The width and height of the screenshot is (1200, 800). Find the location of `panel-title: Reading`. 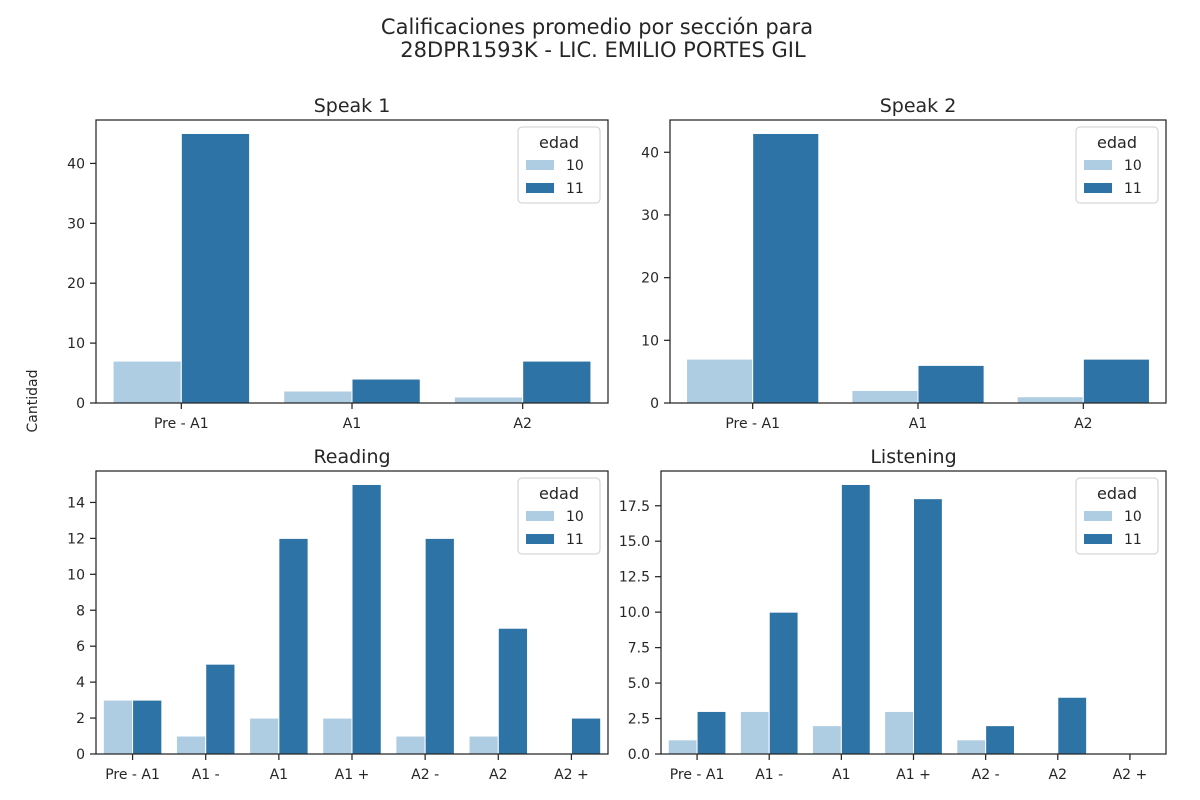

panel-title: Reading is located at coordinates (351, 457).